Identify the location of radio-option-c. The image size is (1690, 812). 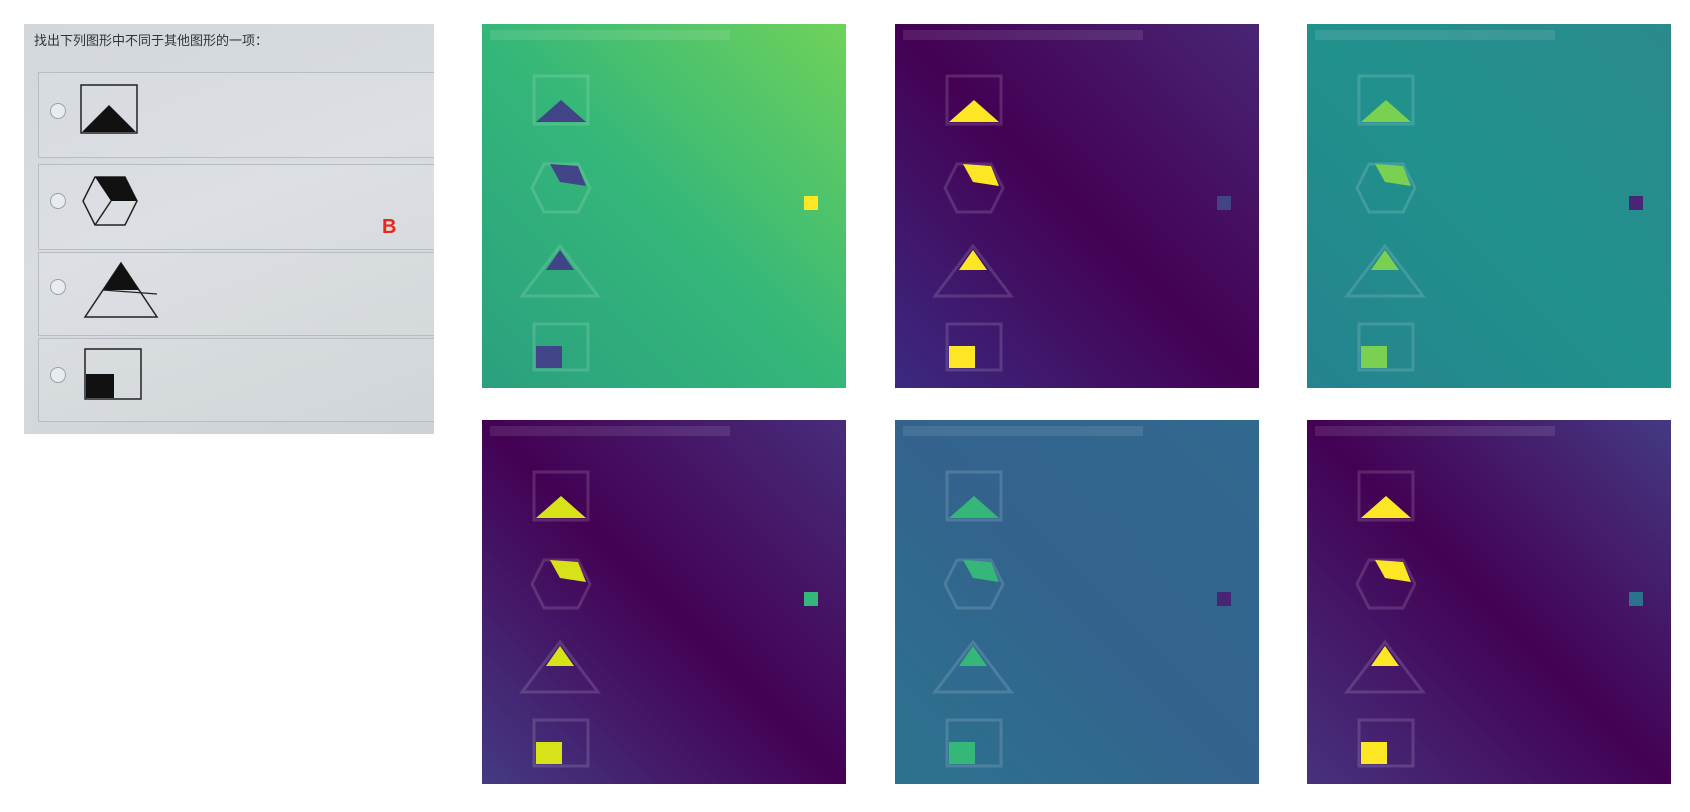
(58, 287).